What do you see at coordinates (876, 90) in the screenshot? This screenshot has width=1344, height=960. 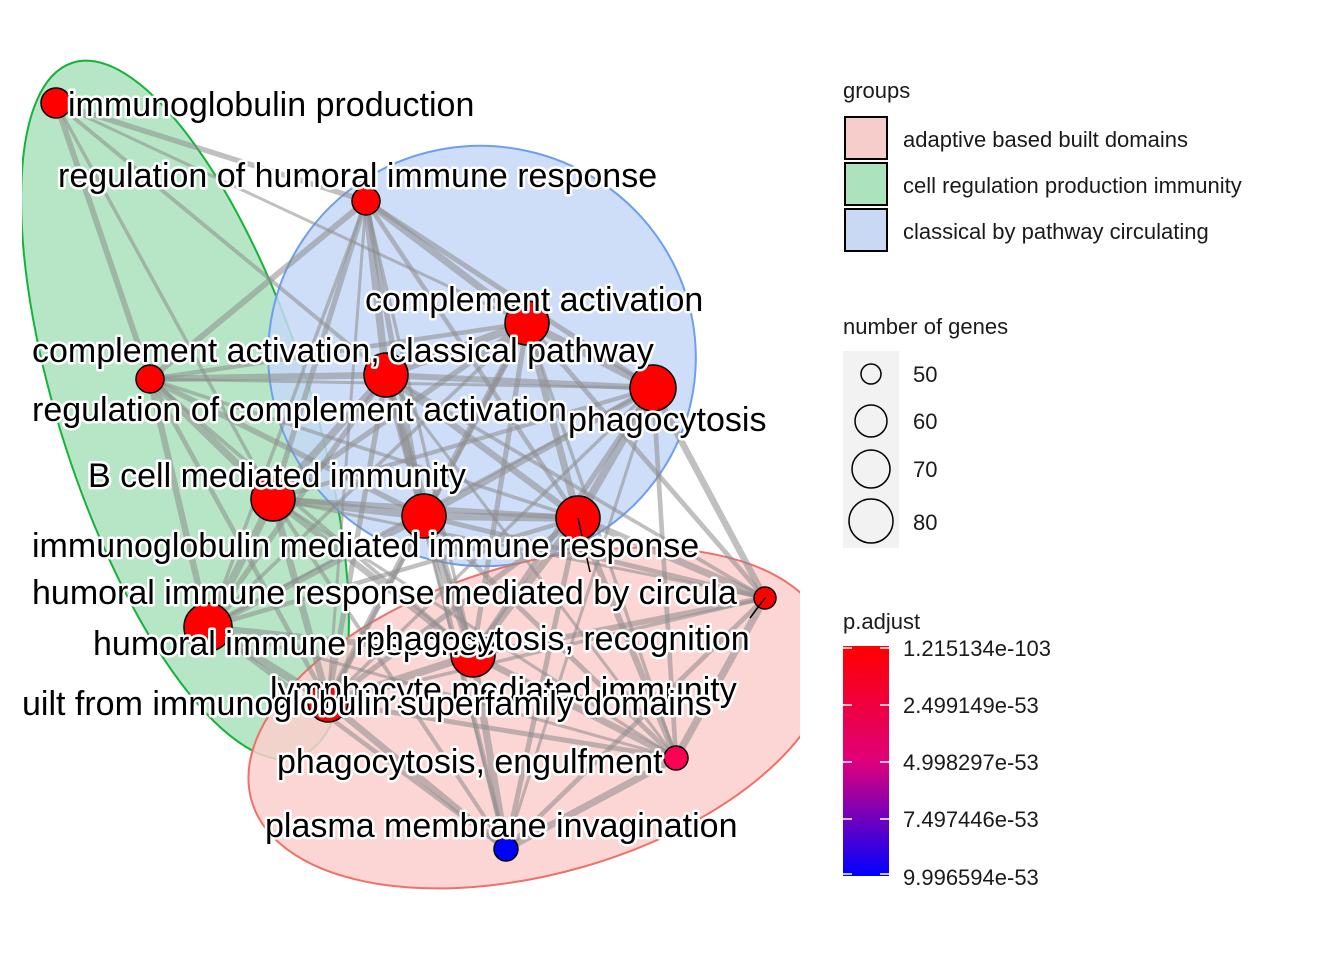 I see `legend-groups-title: groups` at bounding box center [876, 90].